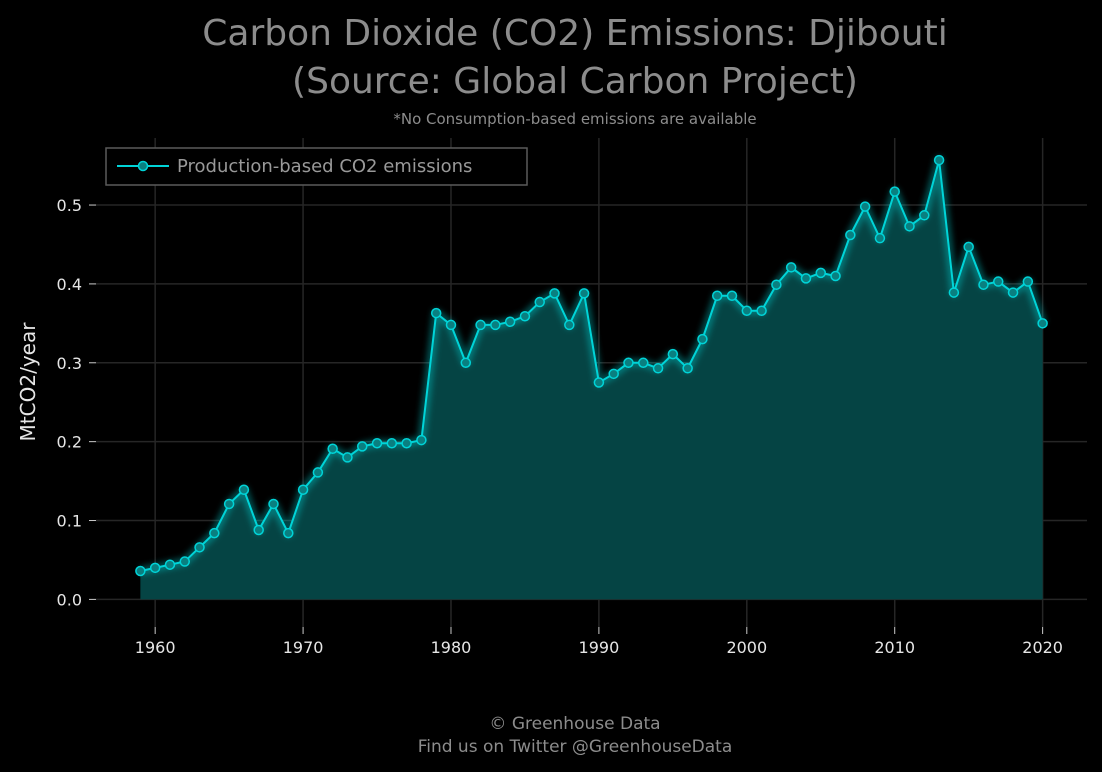 The width and height of the screenshot is (1102, 772). What do you see at coordinates (894, 647) in the screenshot?
I see `x-tick-label-2010: 2010` at bounding box center [894, 647].